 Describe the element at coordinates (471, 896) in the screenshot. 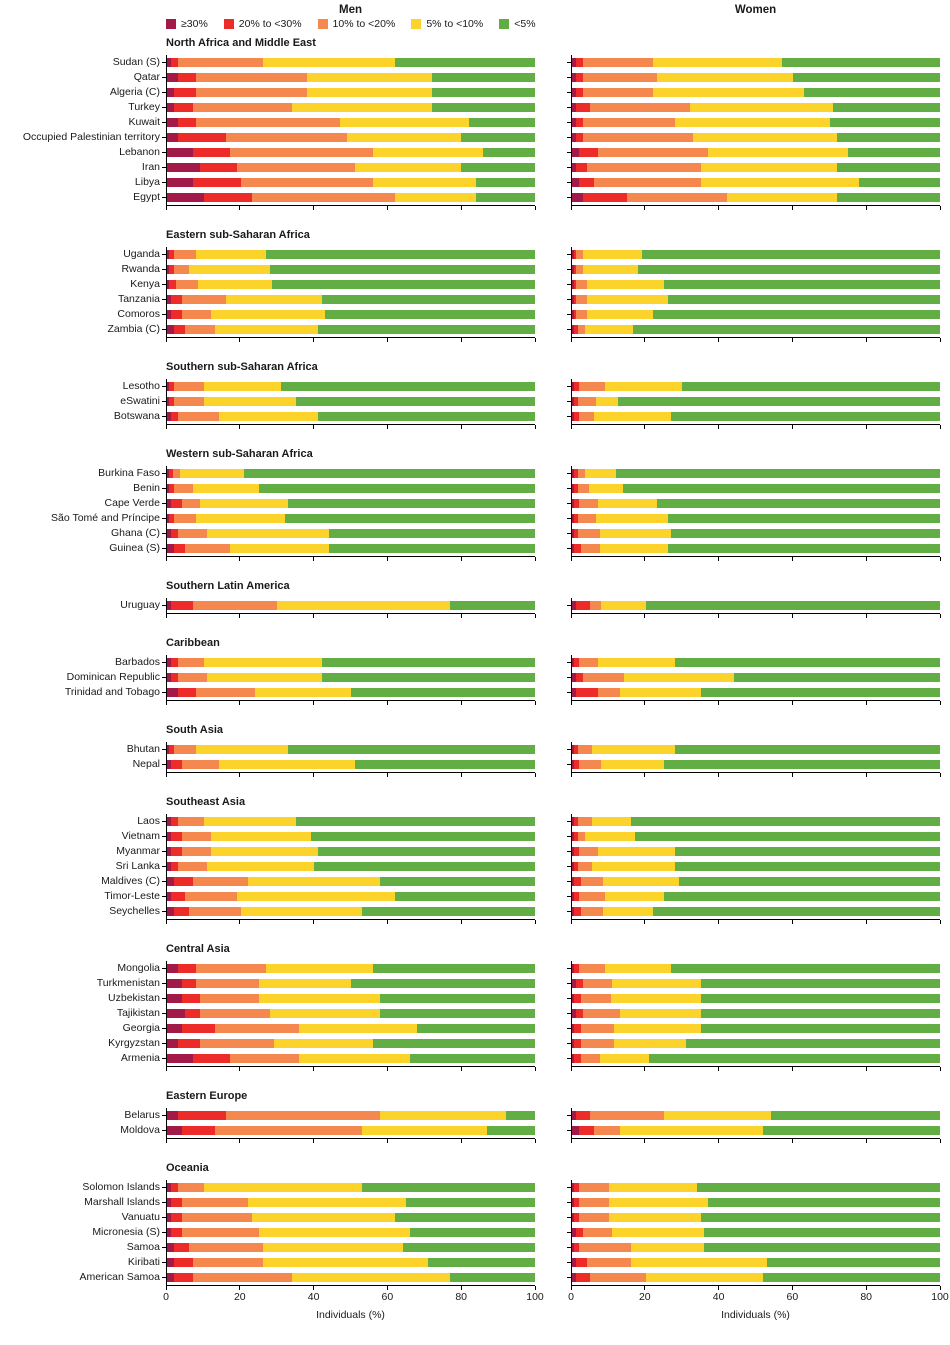

I see `country-row: Timor-Leste` at that location.